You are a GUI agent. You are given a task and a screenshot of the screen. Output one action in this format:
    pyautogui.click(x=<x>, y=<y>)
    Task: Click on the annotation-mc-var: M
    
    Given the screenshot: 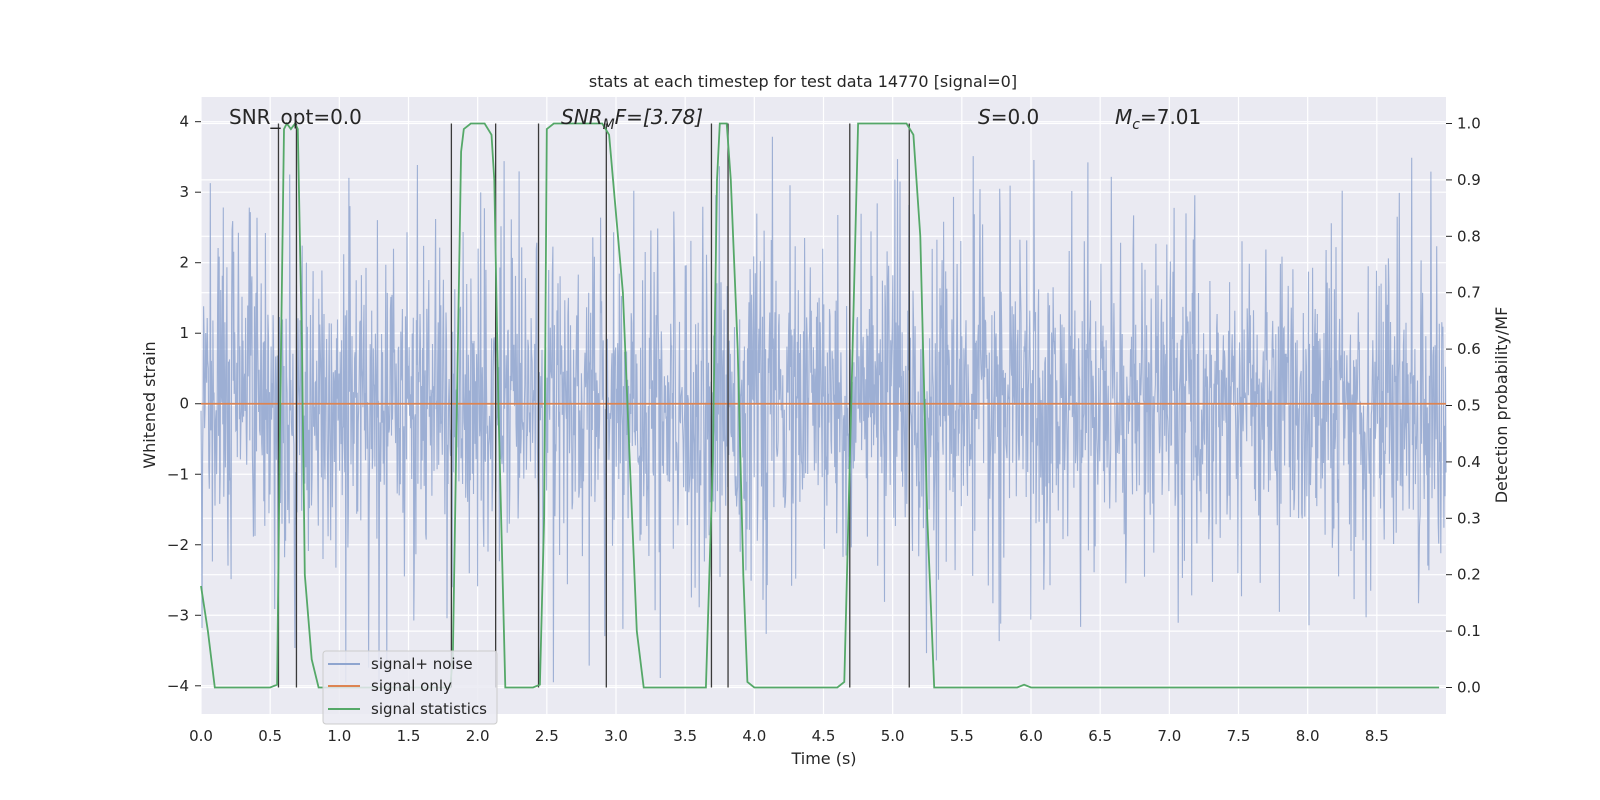 What is the action you would take?
    pyautogui.click(x=1123, y=117)
    